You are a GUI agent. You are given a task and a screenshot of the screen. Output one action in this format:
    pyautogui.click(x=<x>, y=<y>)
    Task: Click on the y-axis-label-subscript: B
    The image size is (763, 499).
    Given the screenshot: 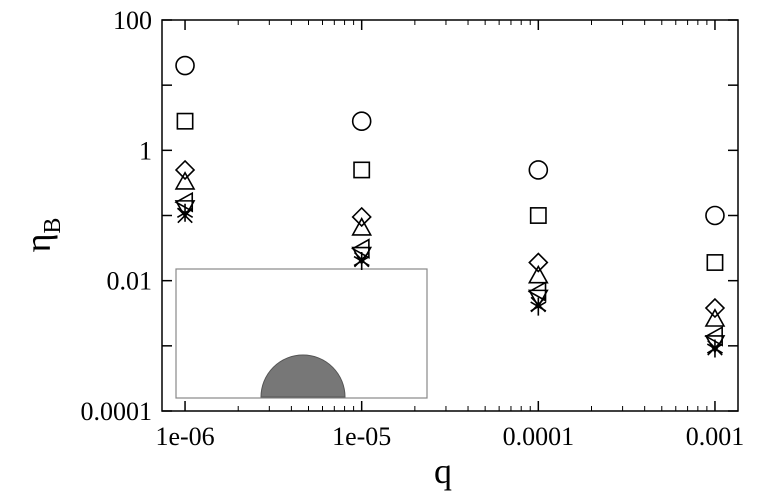 What is the action you would take?
    pyautogui.click(x=53, y=226)
    